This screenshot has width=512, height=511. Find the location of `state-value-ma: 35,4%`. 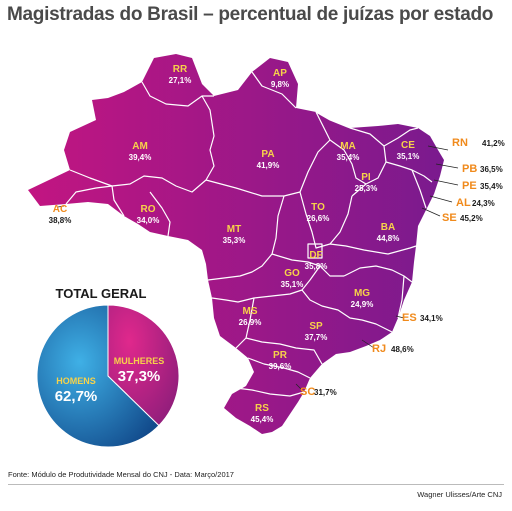

state-value-ma: 35,4% is located at coordinates (348, 157).